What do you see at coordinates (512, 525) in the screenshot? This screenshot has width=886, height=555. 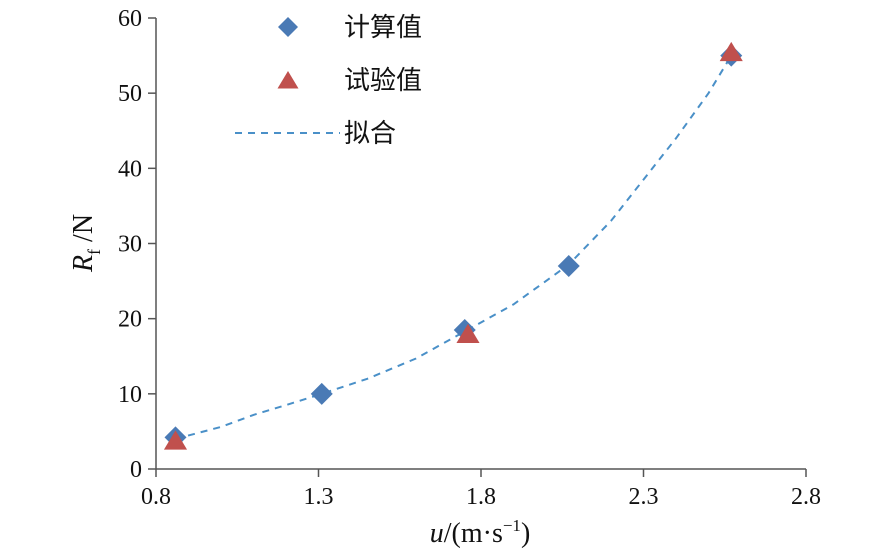 I see `x-axis-title-unit-sup: −1` at bounding box center [512, 525].